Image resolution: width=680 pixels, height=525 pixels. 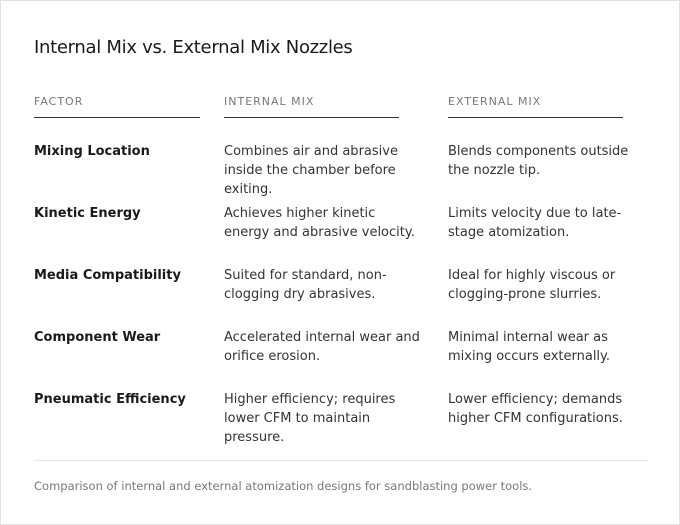 I want to click on divider, so click(x=341, y=460).